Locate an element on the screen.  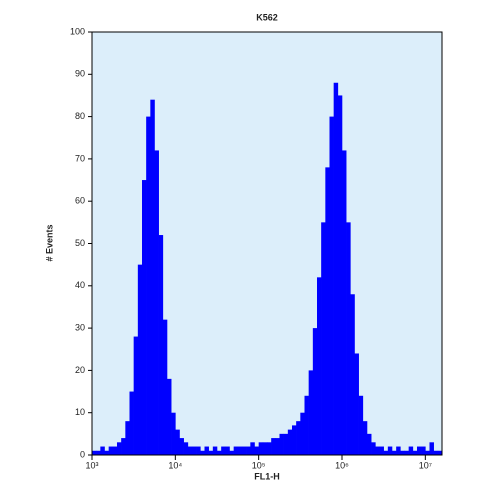
y-tick-label: 20 is located at coordinates (80, 370).